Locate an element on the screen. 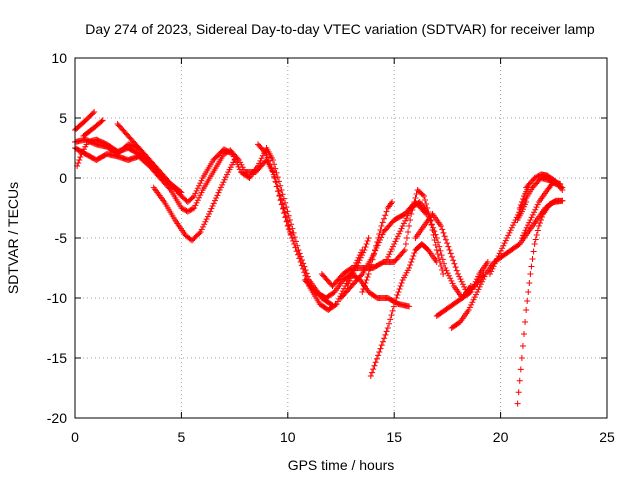 This screenshot has height=480, width=640. series-arc2 is located at coordinates (205, 222).